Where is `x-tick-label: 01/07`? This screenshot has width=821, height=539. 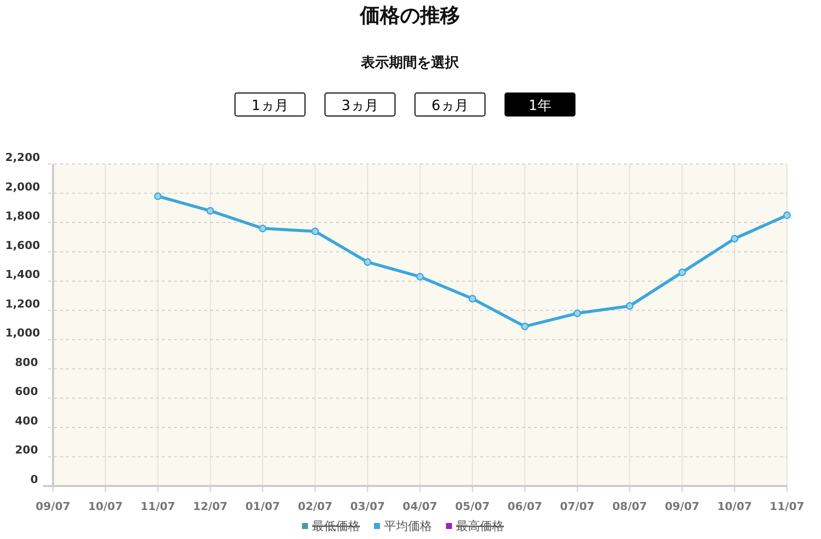
x-tick-label: 01/07 is located at coordinates (262, 506).